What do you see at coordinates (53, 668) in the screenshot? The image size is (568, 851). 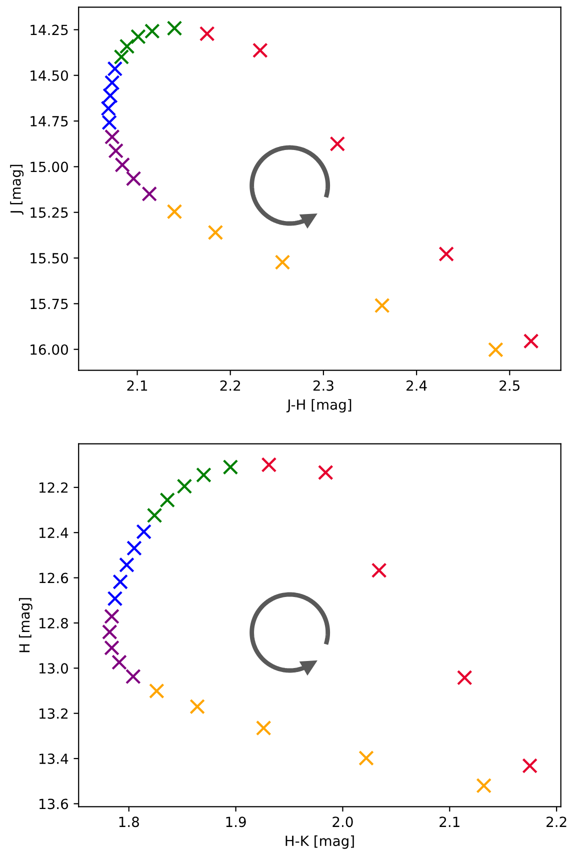 I see `y-tick-label: 13.0` at bounding box center [53, 668].